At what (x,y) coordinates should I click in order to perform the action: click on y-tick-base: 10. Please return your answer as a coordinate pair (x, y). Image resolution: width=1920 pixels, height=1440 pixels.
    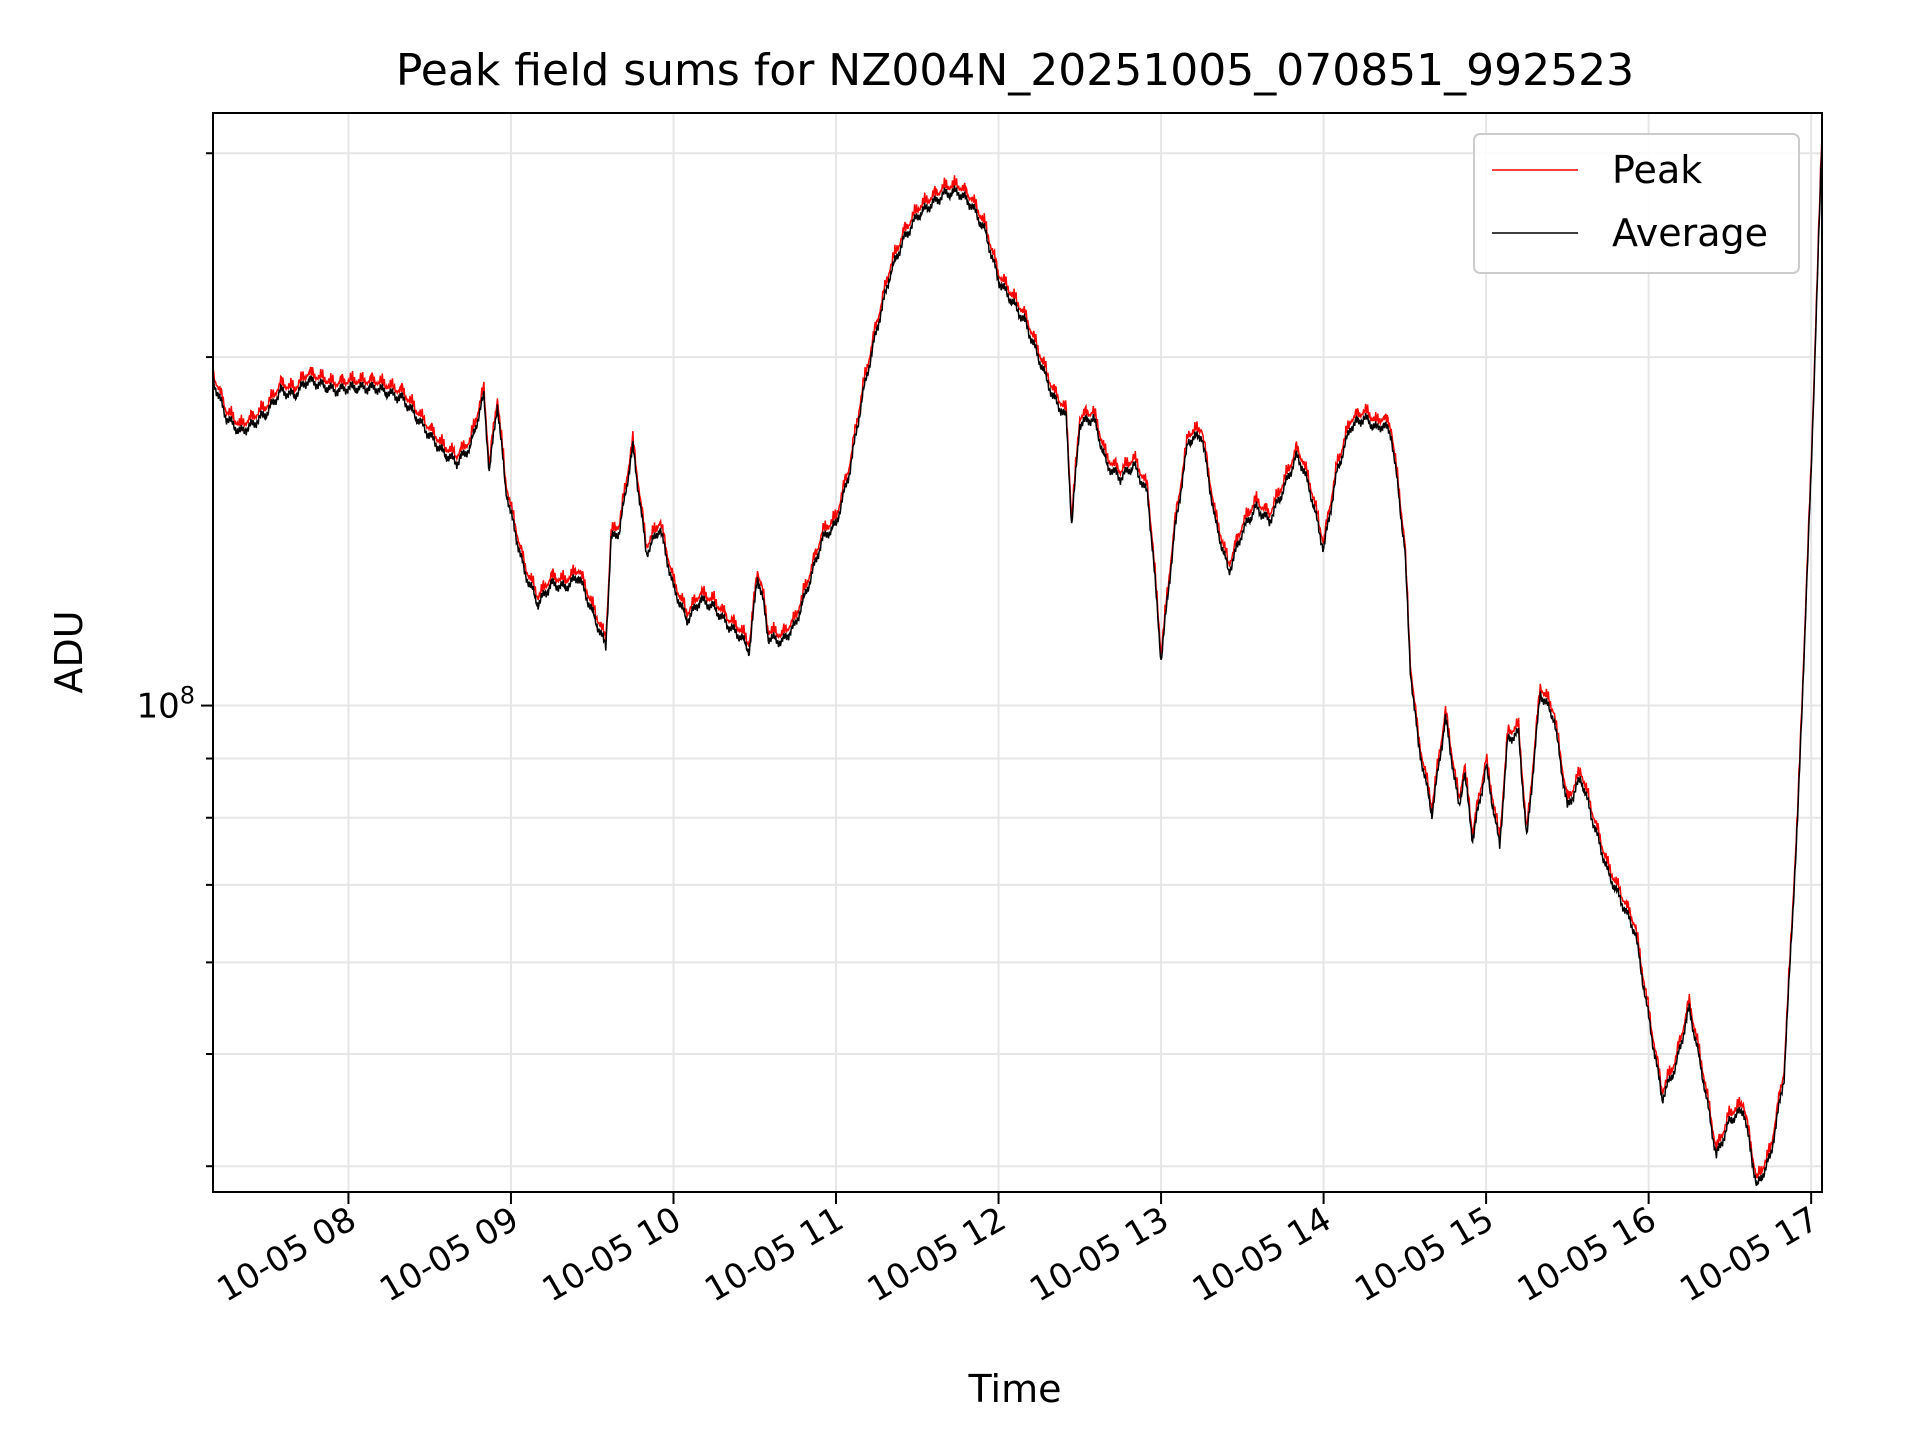
    Looking at the image, I should click on (157, 707).